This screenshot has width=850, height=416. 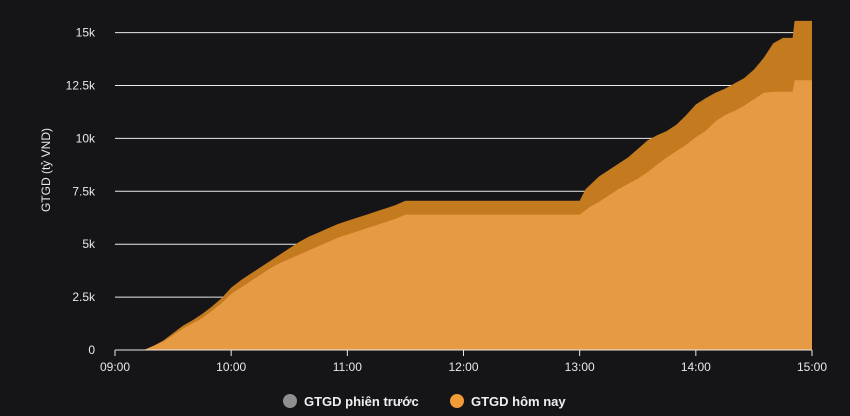 I want to click on y-tick-label: 2.5k, so click(x=84, y=297).